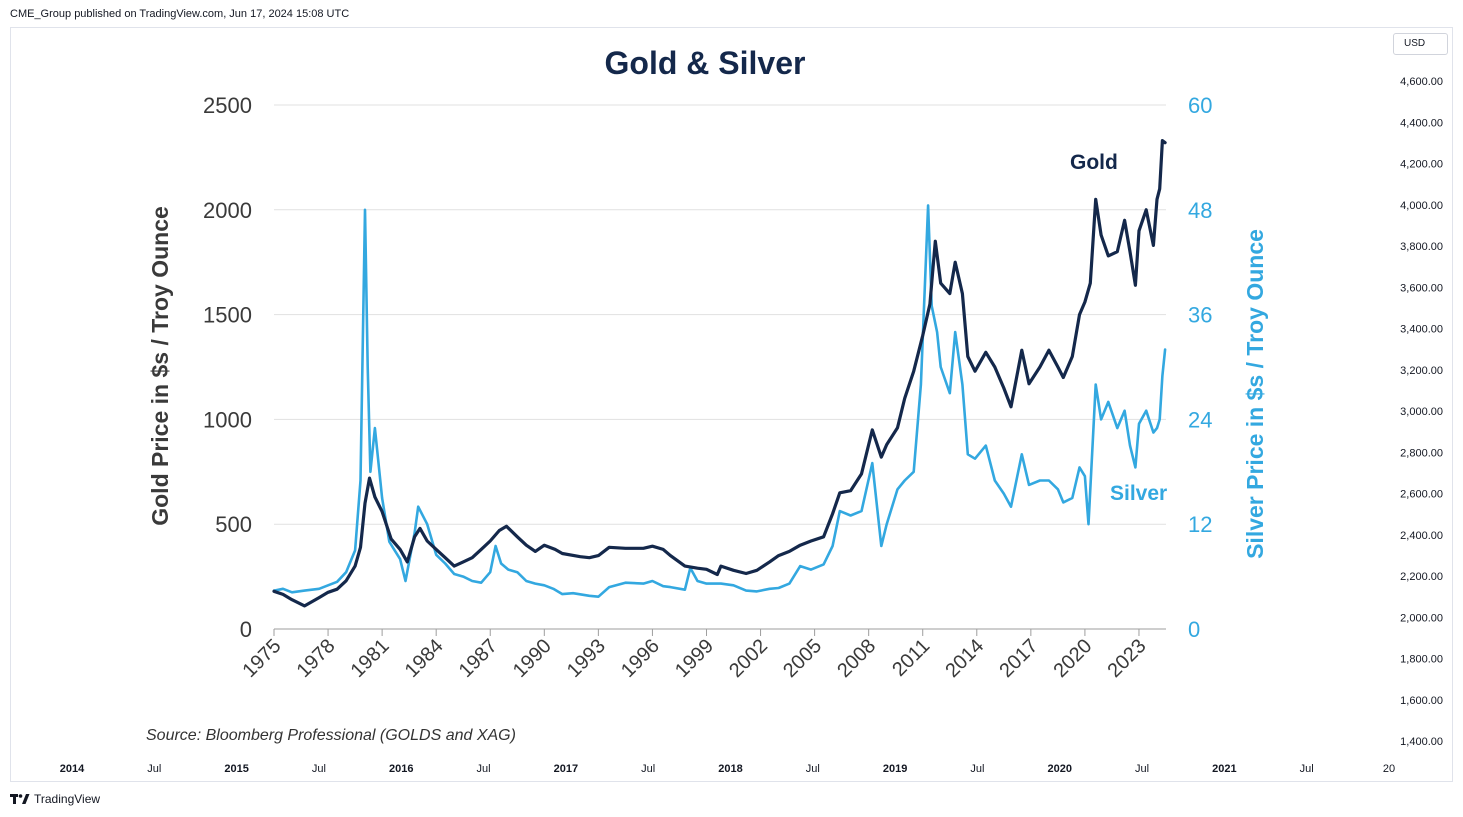 The width and height of the screenshot is (1463, 817). Describe the element at coordinates (20, 799) in the screenshot. I see `tradingview-logo-icon` at that location.